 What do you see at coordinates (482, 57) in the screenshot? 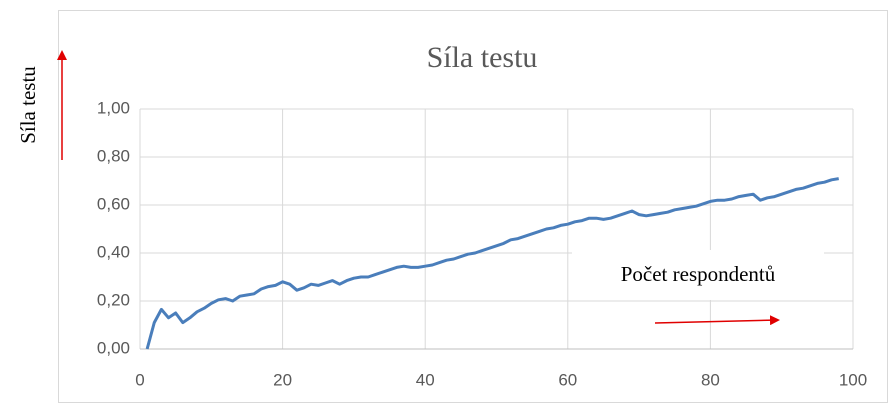
I see `chart-title: Síla testu` at bounding box center [482, 57].